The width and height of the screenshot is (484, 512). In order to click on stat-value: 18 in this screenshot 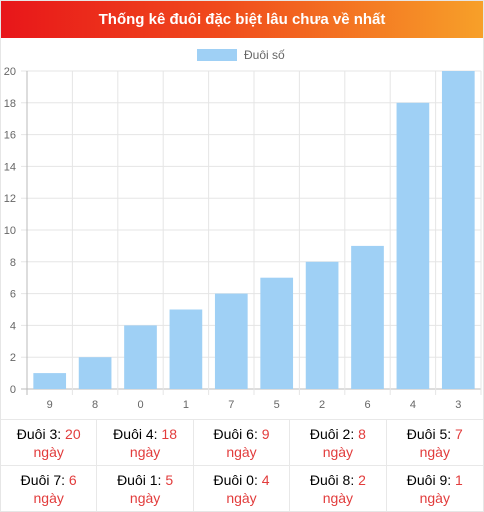, I will do `click(169, 434)`.